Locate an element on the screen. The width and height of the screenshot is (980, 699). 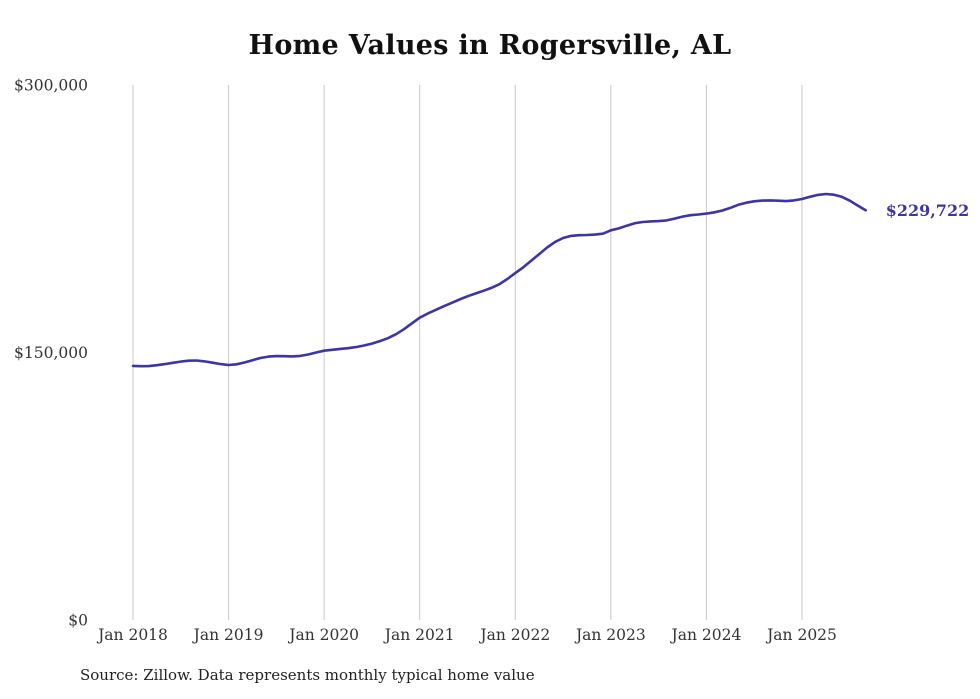
x-tick-label: Jan 2025 is located at coordinates (801, 635).